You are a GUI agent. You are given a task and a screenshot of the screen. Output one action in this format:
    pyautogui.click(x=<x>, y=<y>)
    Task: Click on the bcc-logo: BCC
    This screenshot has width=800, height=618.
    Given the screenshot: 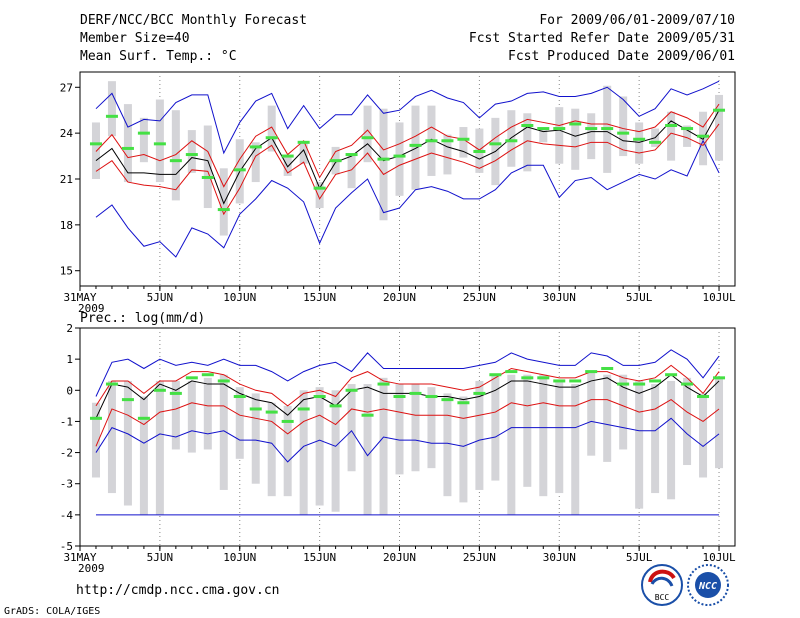 What is the action you would take?
    pyautogui.click(x=662, y=585)
    